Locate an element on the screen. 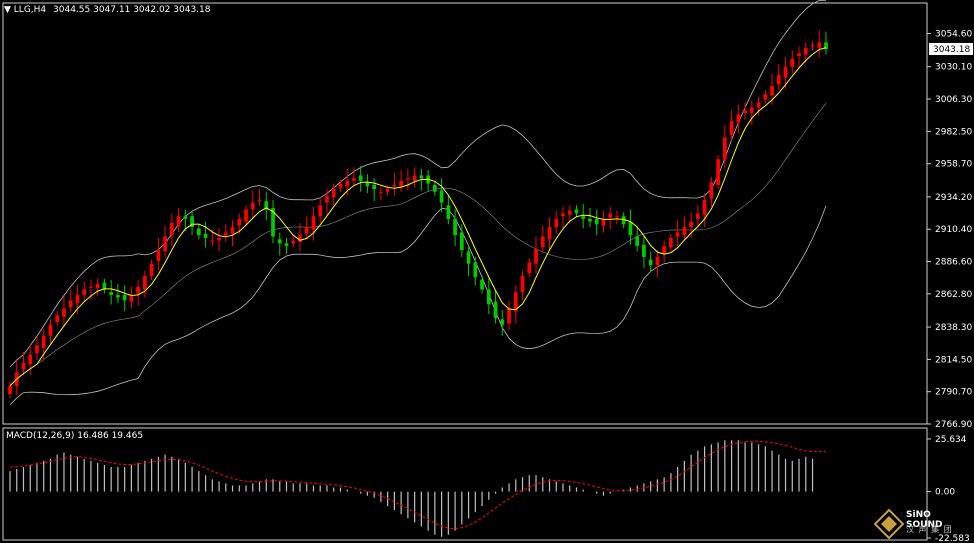  macd-signal-line is located at coordinates (417, 485).